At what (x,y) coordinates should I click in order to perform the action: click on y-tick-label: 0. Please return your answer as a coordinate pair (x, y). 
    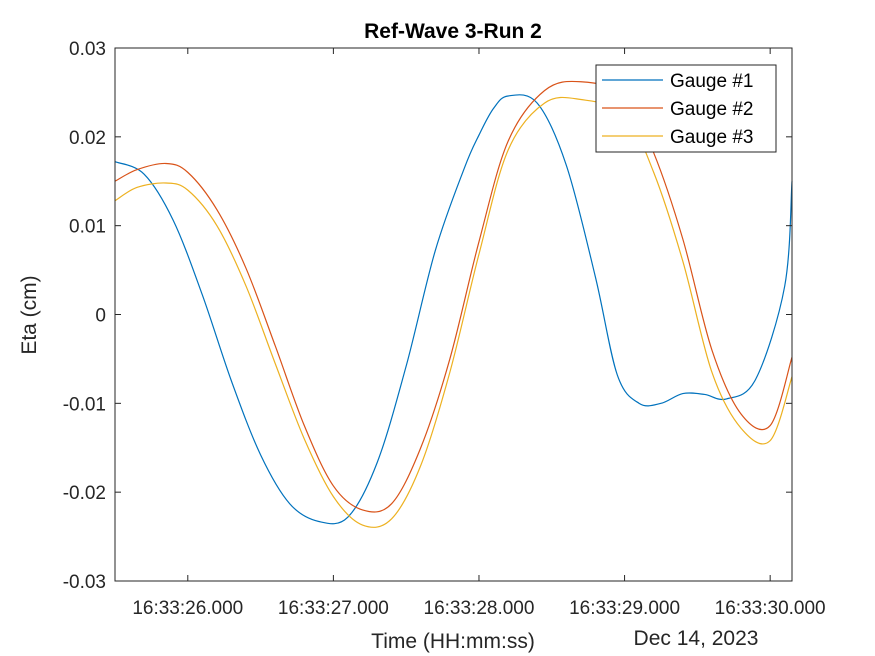
    Looking at the image, I should click on (100, 316).